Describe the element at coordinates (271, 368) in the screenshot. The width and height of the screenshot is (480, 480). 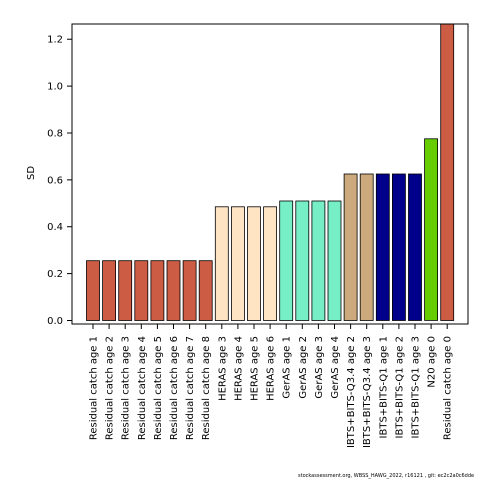
I see `x-tick-label-12: HERAS age 6` at that location.